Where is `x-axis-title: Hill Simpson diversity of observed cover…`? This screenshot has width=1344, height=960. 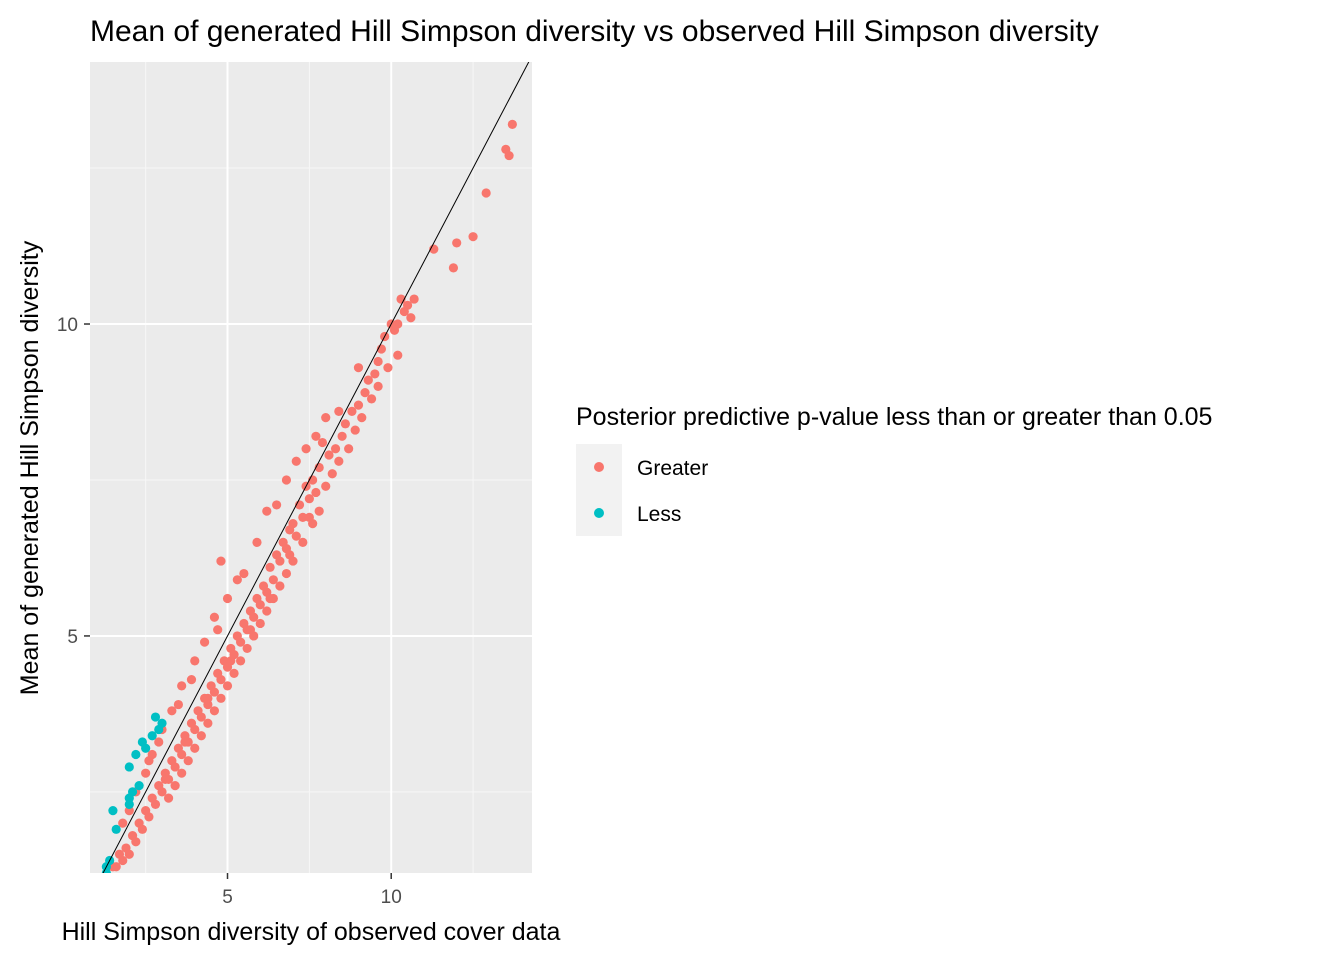
x-axis-title: Hill Simpson diversity of observed cover… is located at coordinates (311, 932).